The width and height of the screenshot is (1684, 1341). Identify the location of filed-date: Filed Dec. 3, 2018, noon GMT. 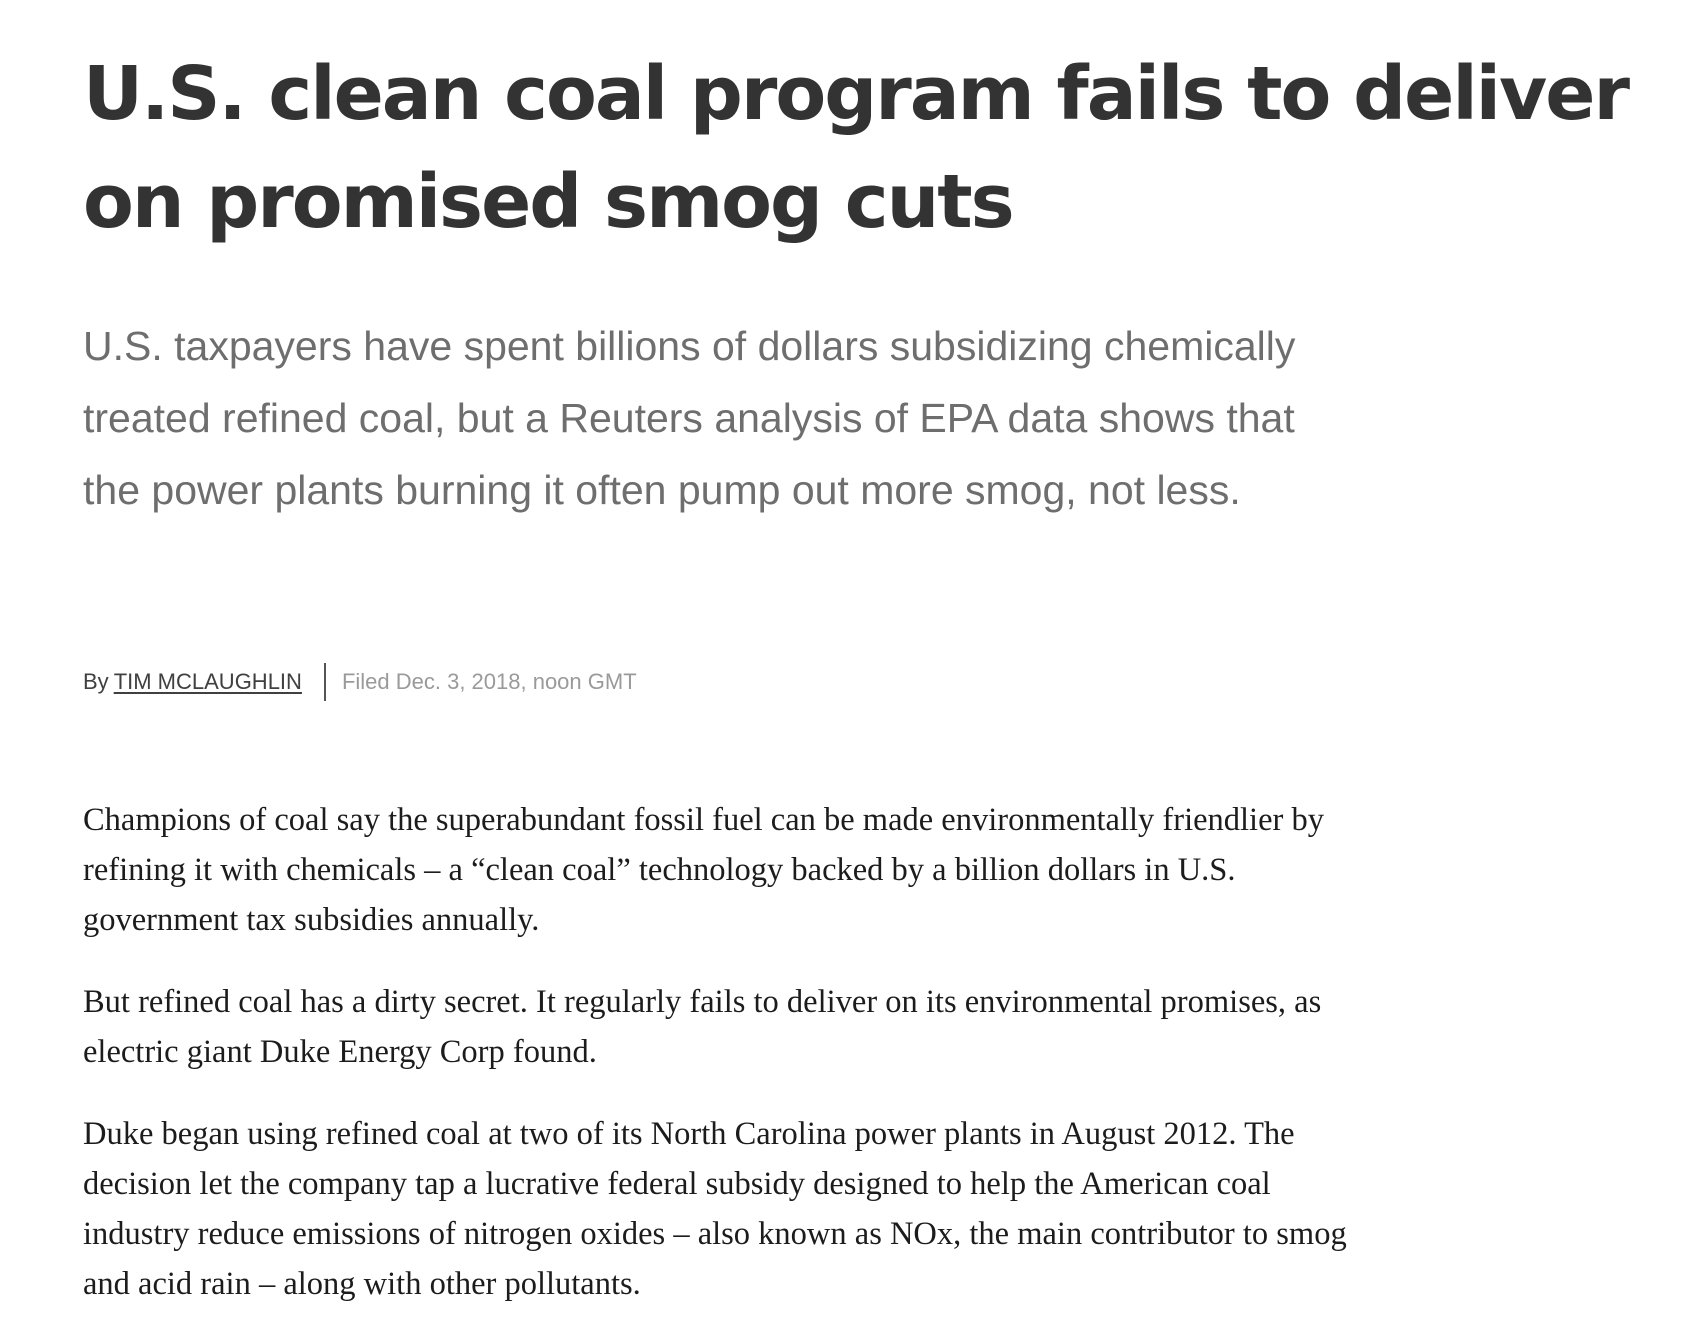
(489, 681).